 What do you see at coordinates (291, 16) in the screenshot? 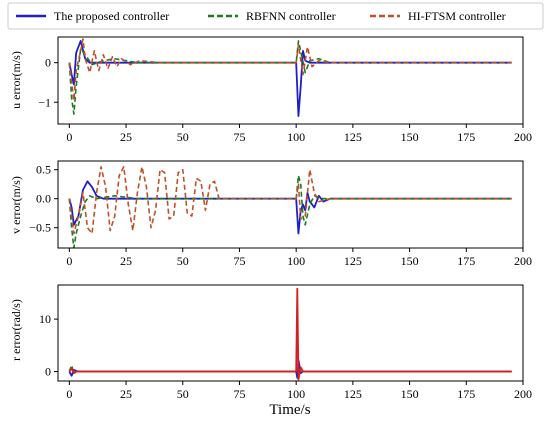
I see `legend-label: RBFNN controller` at bounding box center [291, 16].